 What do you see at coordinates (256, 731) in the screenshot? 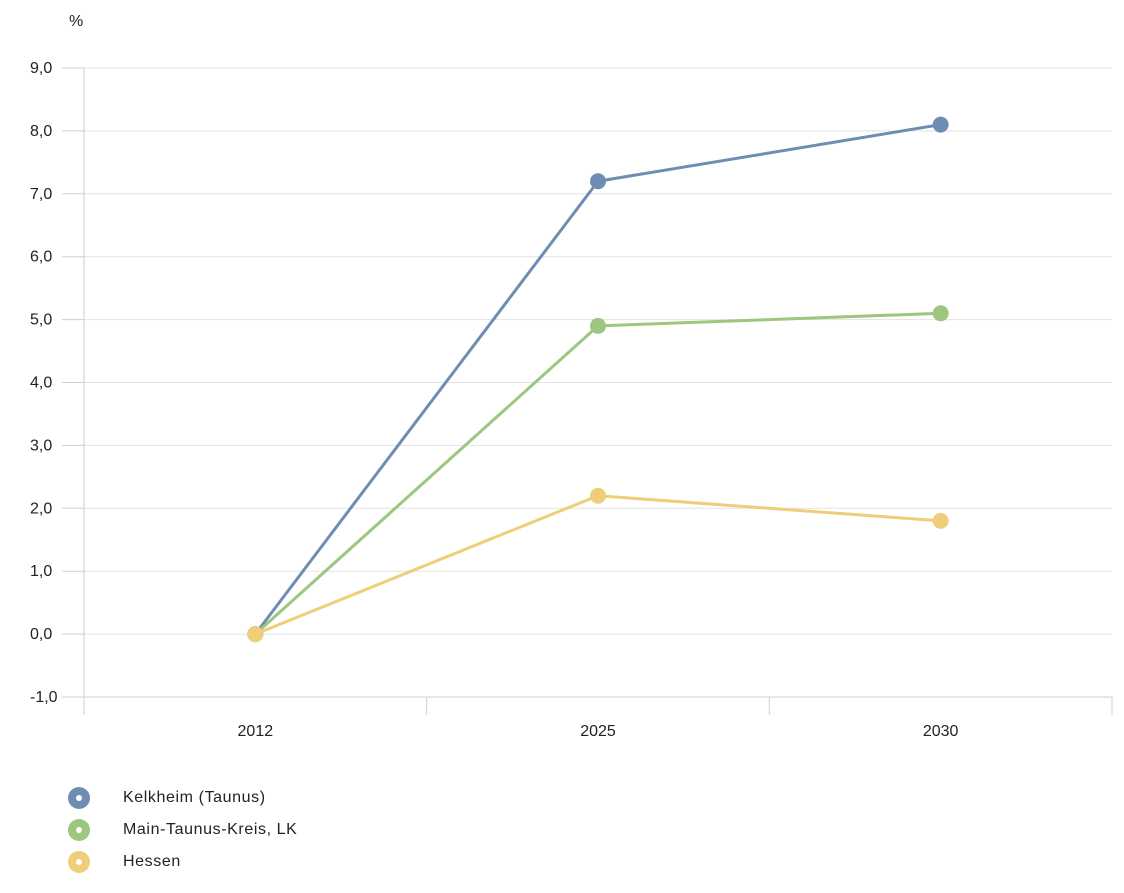
I see `x-tick-label: 2012` at bounding box center [256, 731].